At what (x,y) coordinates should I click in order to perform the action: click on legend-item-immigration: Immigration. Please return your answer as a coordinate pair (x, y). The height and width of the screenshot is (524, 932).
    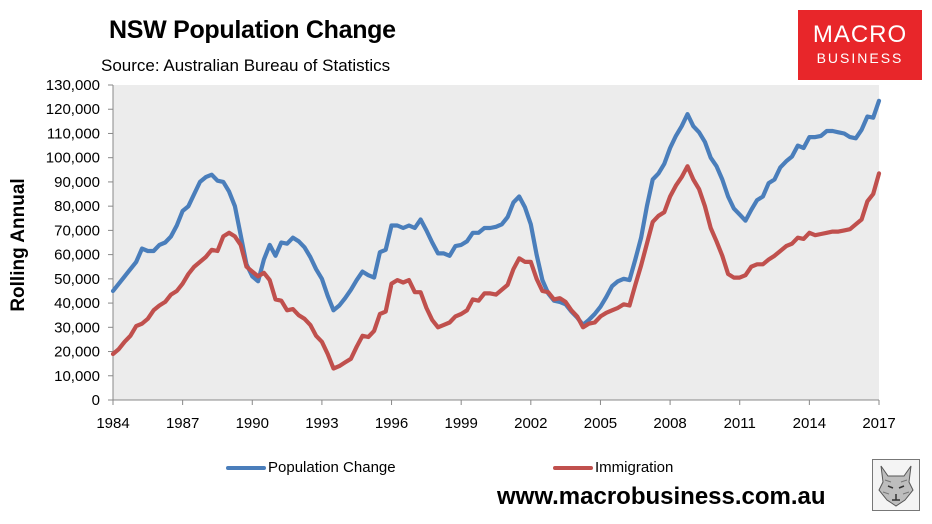
    Looking at the image, I should click on (613, 467).